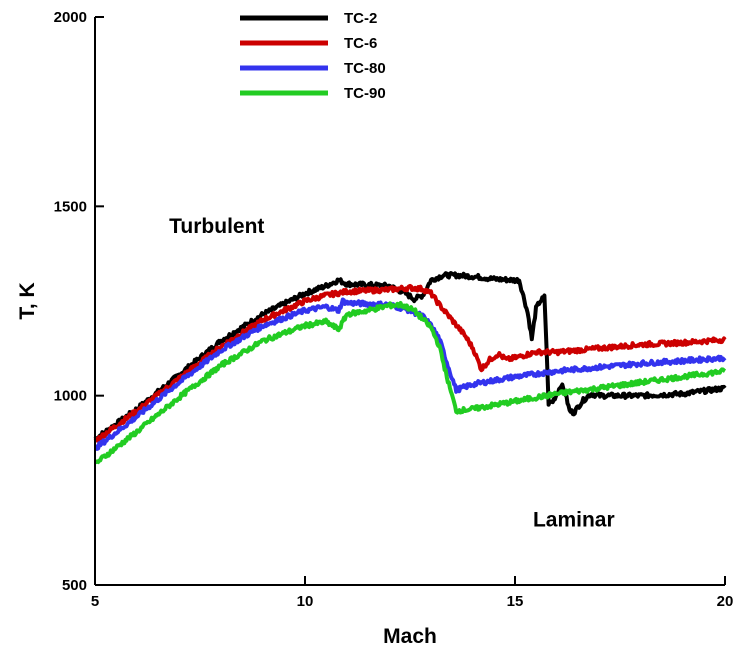 The image size is (737, 649). I want to click on y-tick-label: 1000, so click(70, 396).